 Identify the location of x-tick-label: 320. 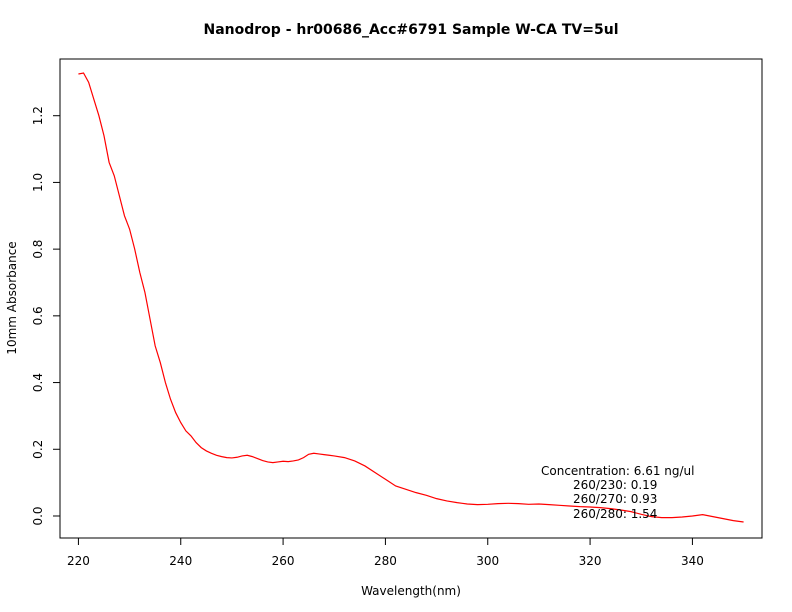
(590, 561).